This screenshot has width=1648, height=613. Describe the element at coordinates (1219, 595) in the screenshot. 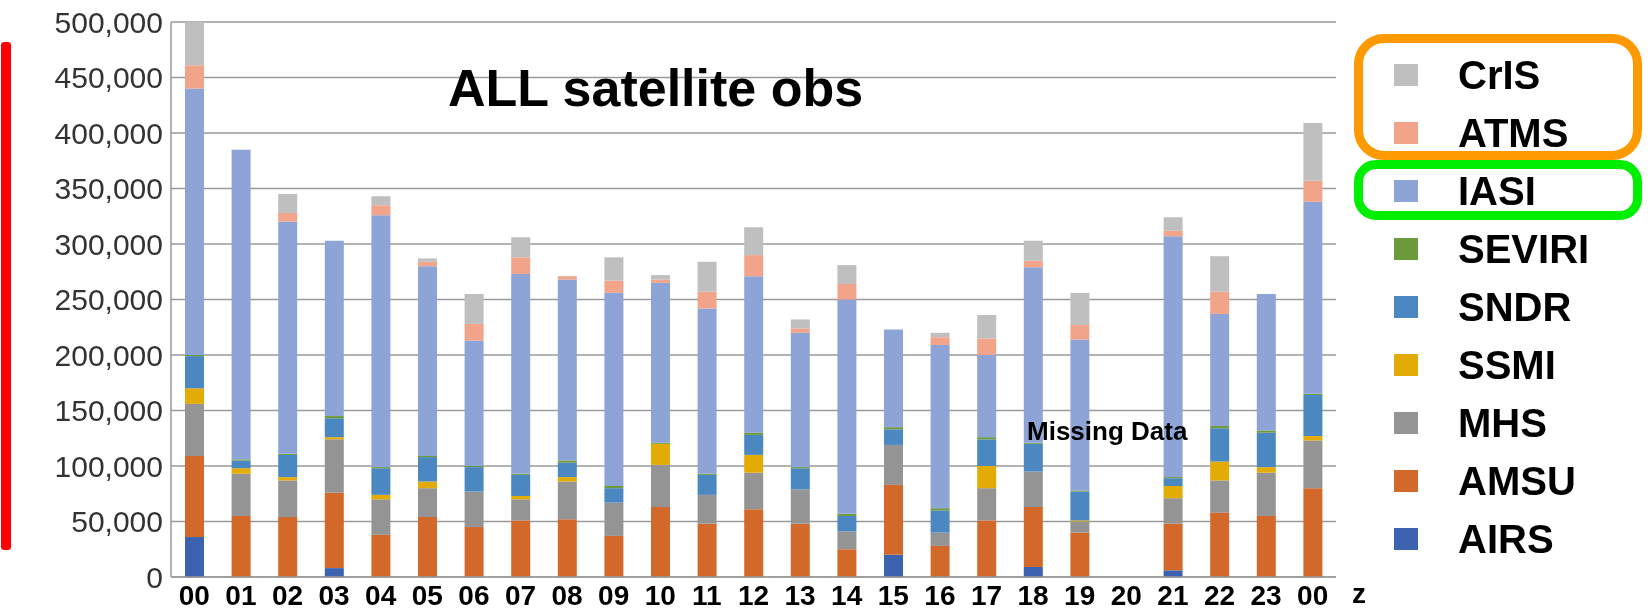

I see `x-tick-label: 22` at that location.